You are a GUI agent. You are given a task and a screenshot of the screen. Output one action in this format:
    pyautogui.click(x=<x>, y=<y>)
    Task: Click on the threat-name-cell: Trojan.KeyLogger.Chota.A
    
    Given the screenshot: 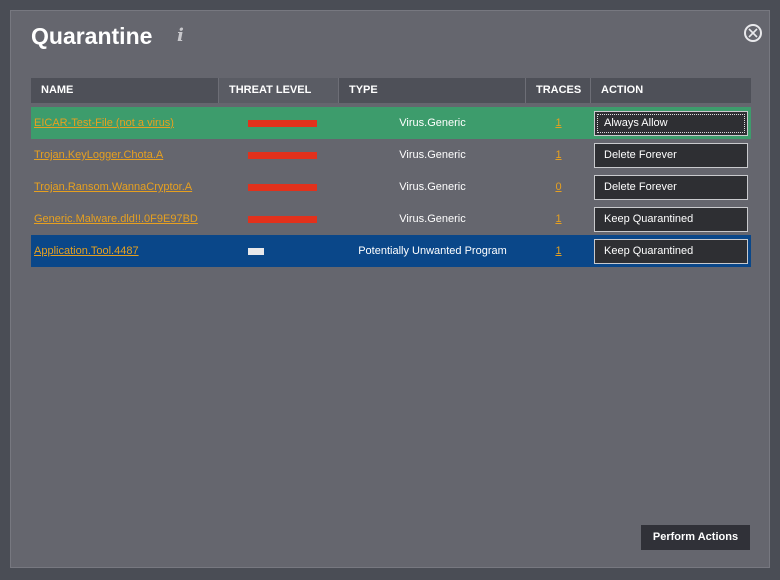 What is the action you would take?
    pyautogui.click(x=125, y=155)
    